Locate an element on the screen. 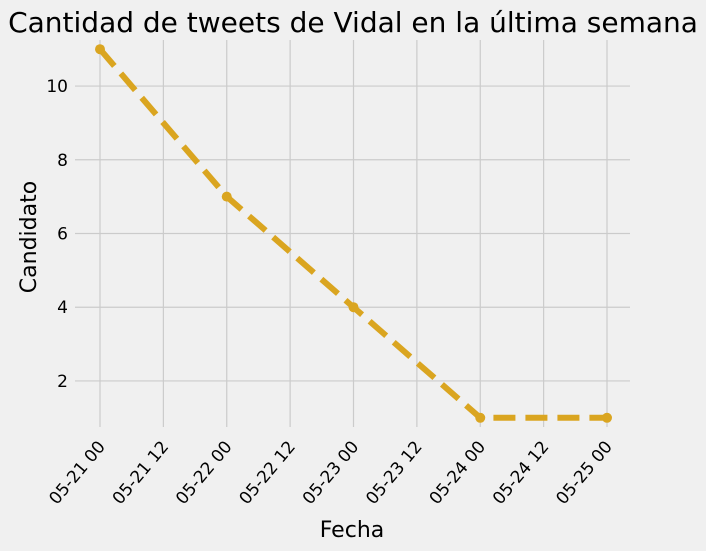 This screenshot has height=551, width=706. x-tick-label: 05-22 12 is located at coordinates (268, 472).